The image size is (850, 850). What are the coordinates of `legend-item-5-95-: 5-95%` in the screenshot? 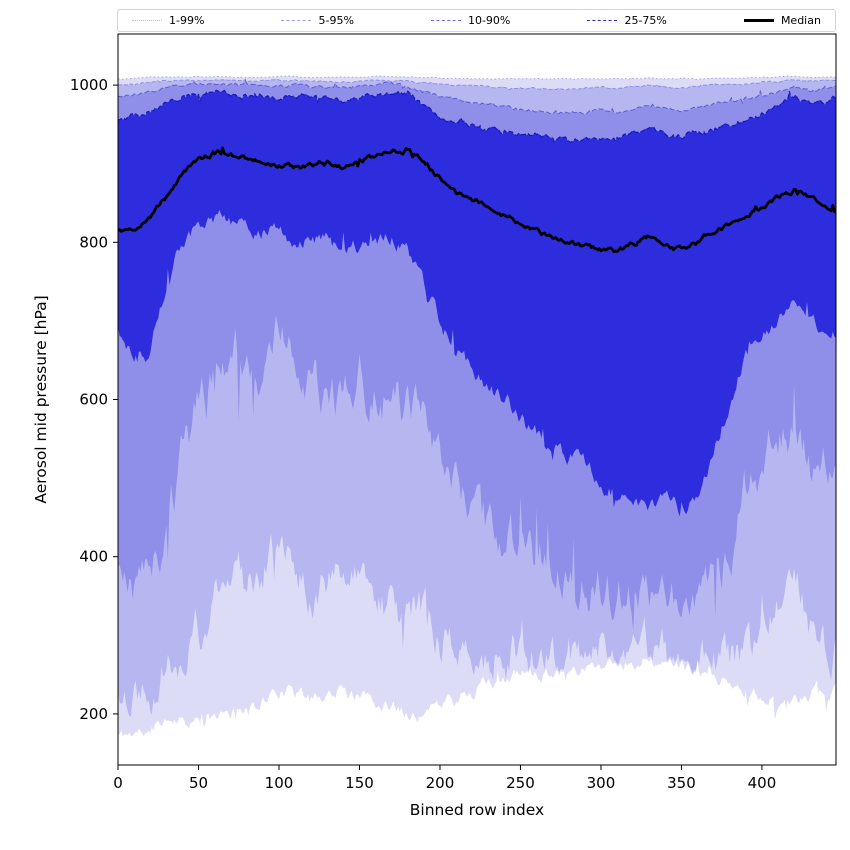 It's located at (317, 20).